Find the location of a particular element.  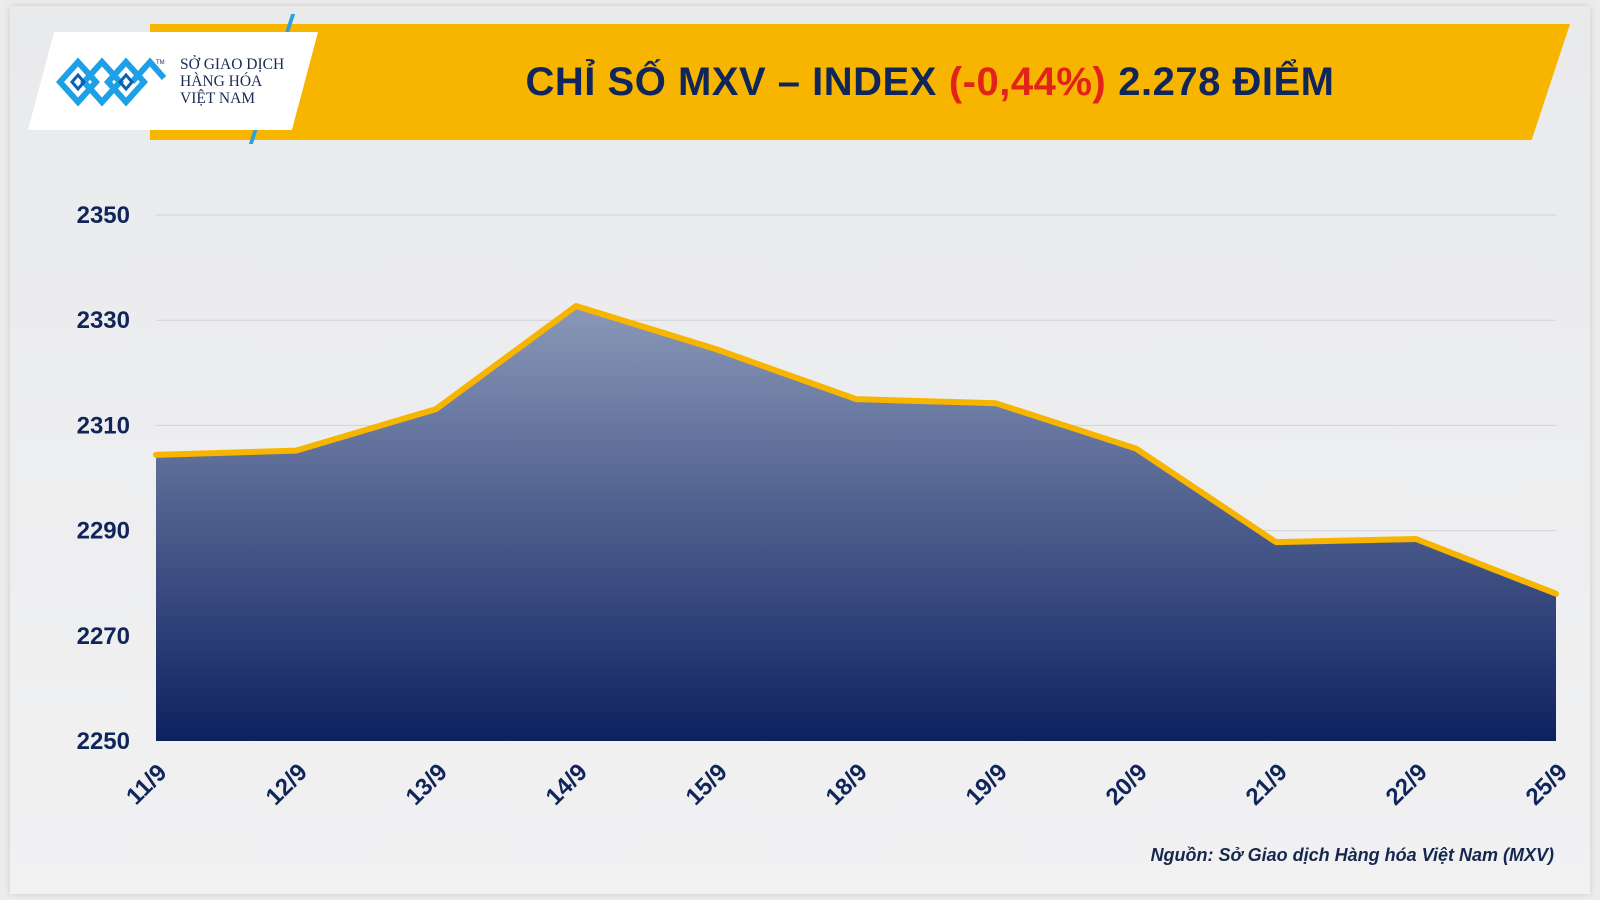

logo-line-1: SỞ GIAO DỊCH is located at coordinates (232, 64).